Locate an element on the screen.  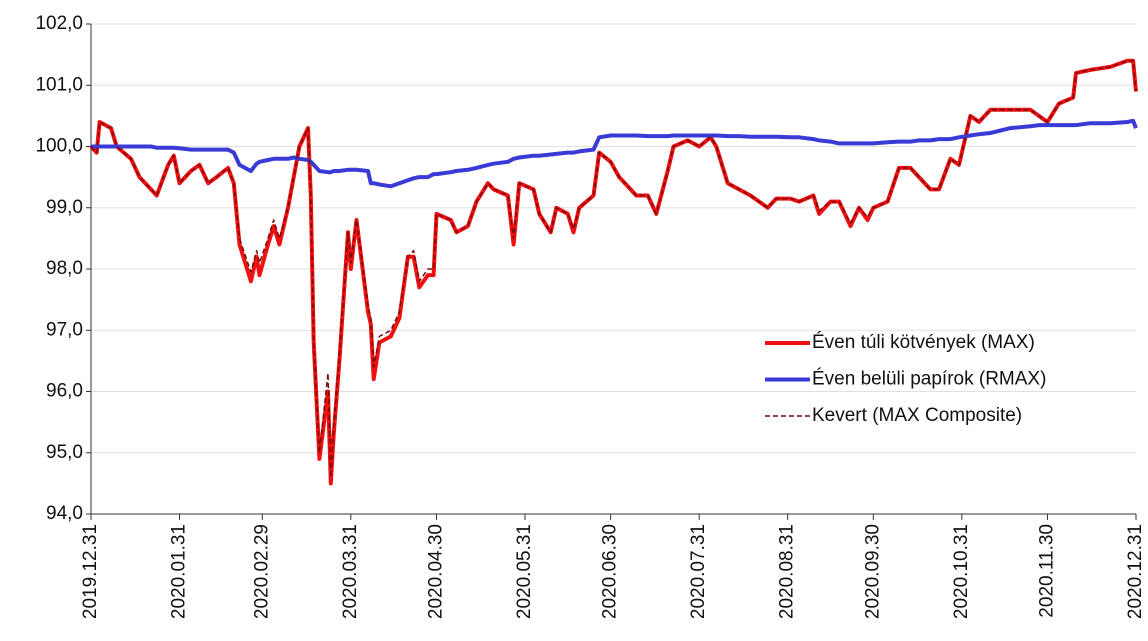
x-tick-label: 2020.06.30 is located at coordinates (610, 571).